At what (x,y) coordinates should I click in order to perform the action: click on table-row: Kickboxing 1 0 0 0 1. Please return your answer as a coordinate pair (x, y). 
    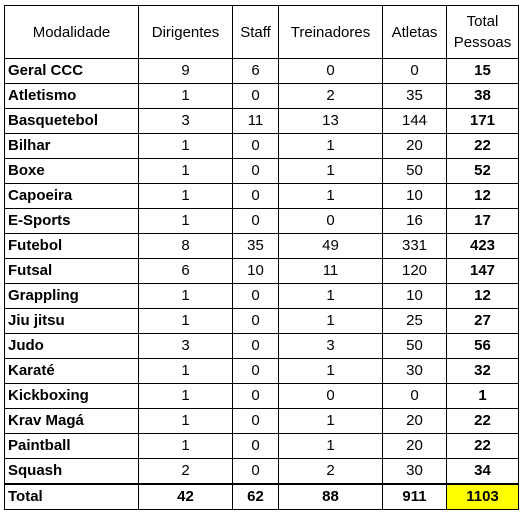
    Looking at the image, I should click on (261, 396).